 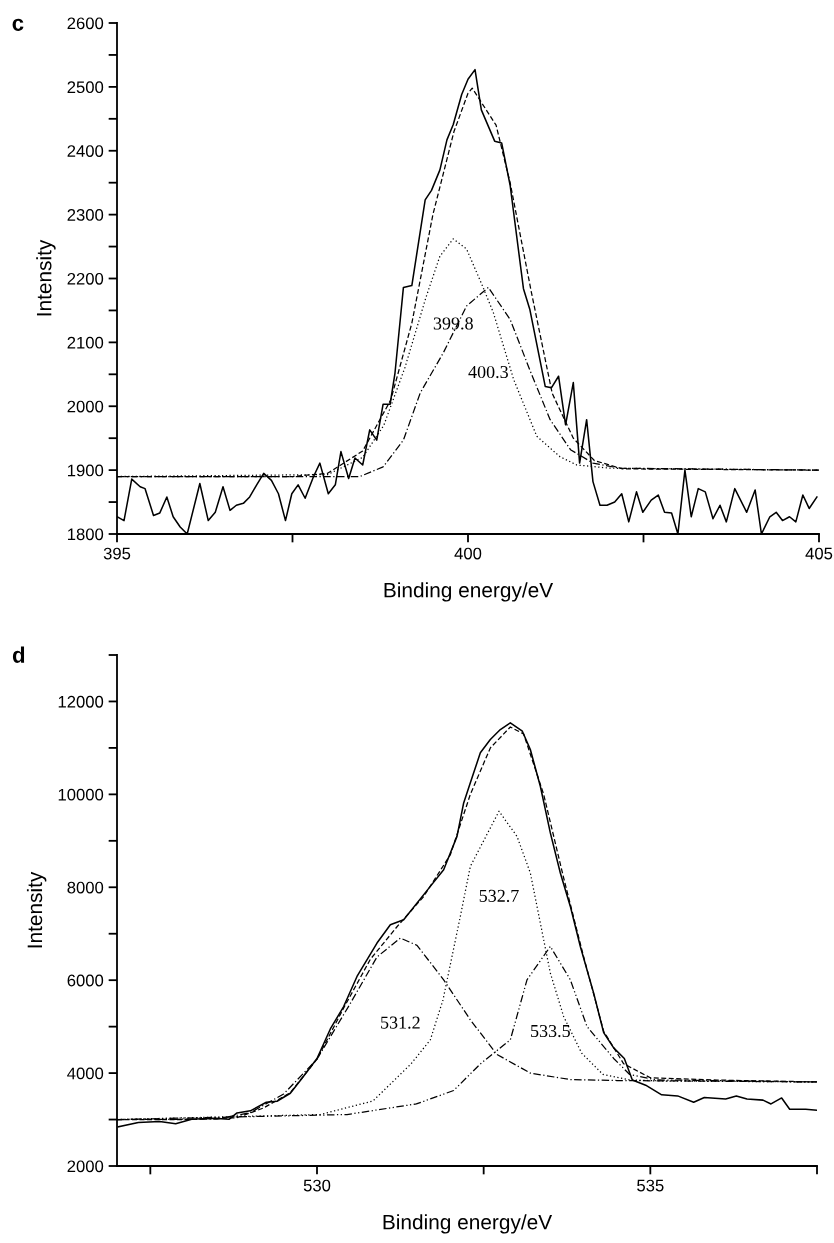 What do you see at coordinates (468, 553) in the screenshot?
I see `x-tick-label: 400` at bounding box center [468, 553].